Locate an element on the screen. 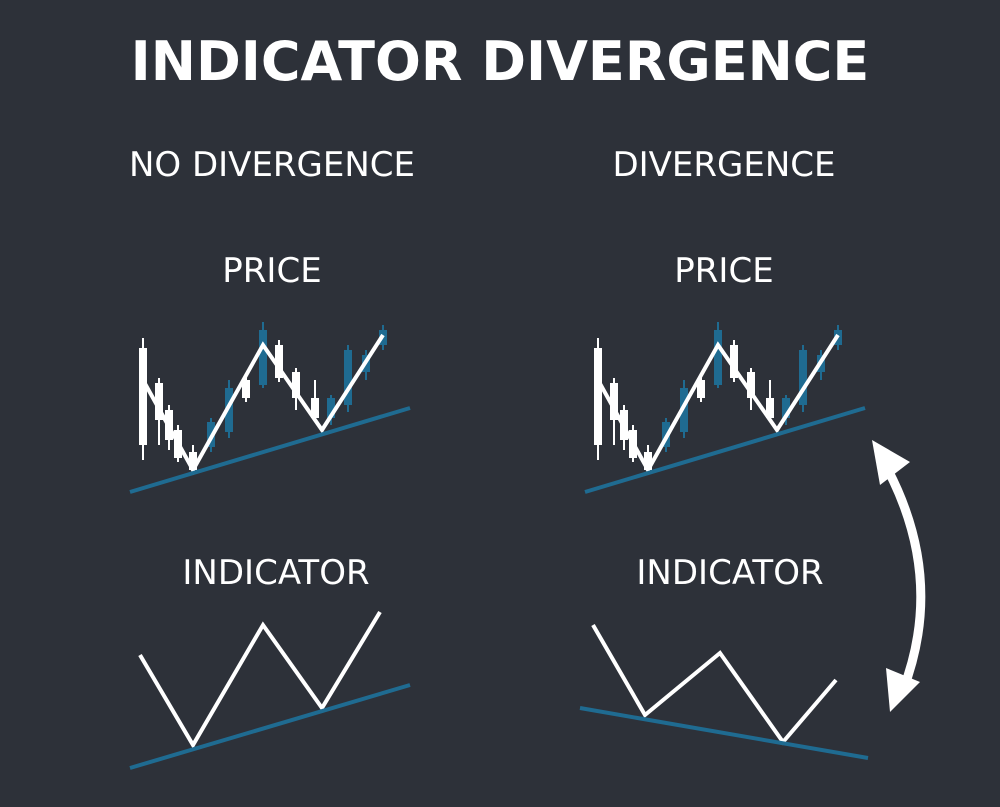 The width and height of the screenshot is (1000, 807). panel-heading: DIVERGENCE is located at coordinates (723, 165).